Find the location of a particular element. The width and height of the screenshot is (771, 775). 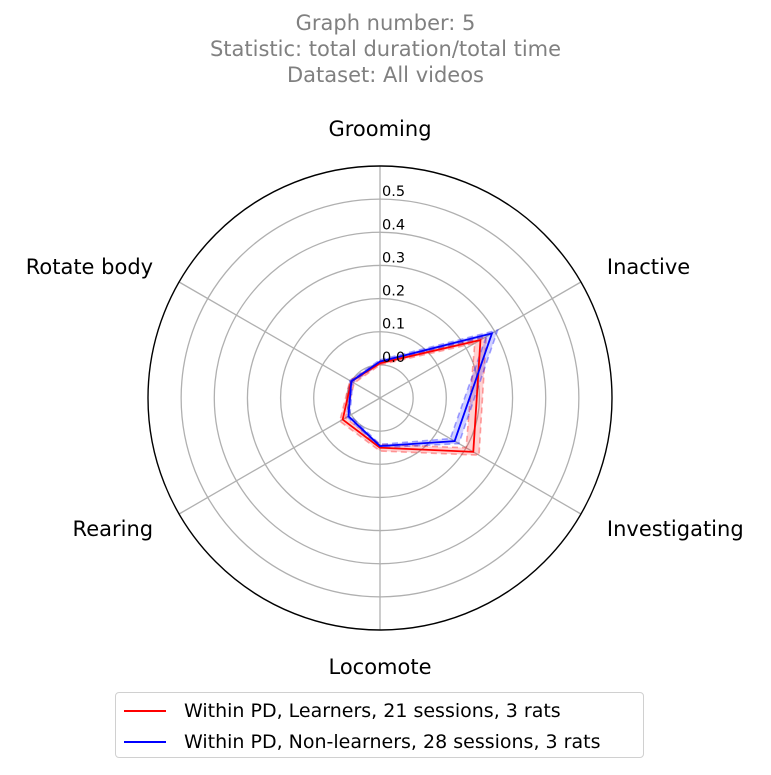

radial-tick-label-1: 0.1 is located at coordinates (393, 325).